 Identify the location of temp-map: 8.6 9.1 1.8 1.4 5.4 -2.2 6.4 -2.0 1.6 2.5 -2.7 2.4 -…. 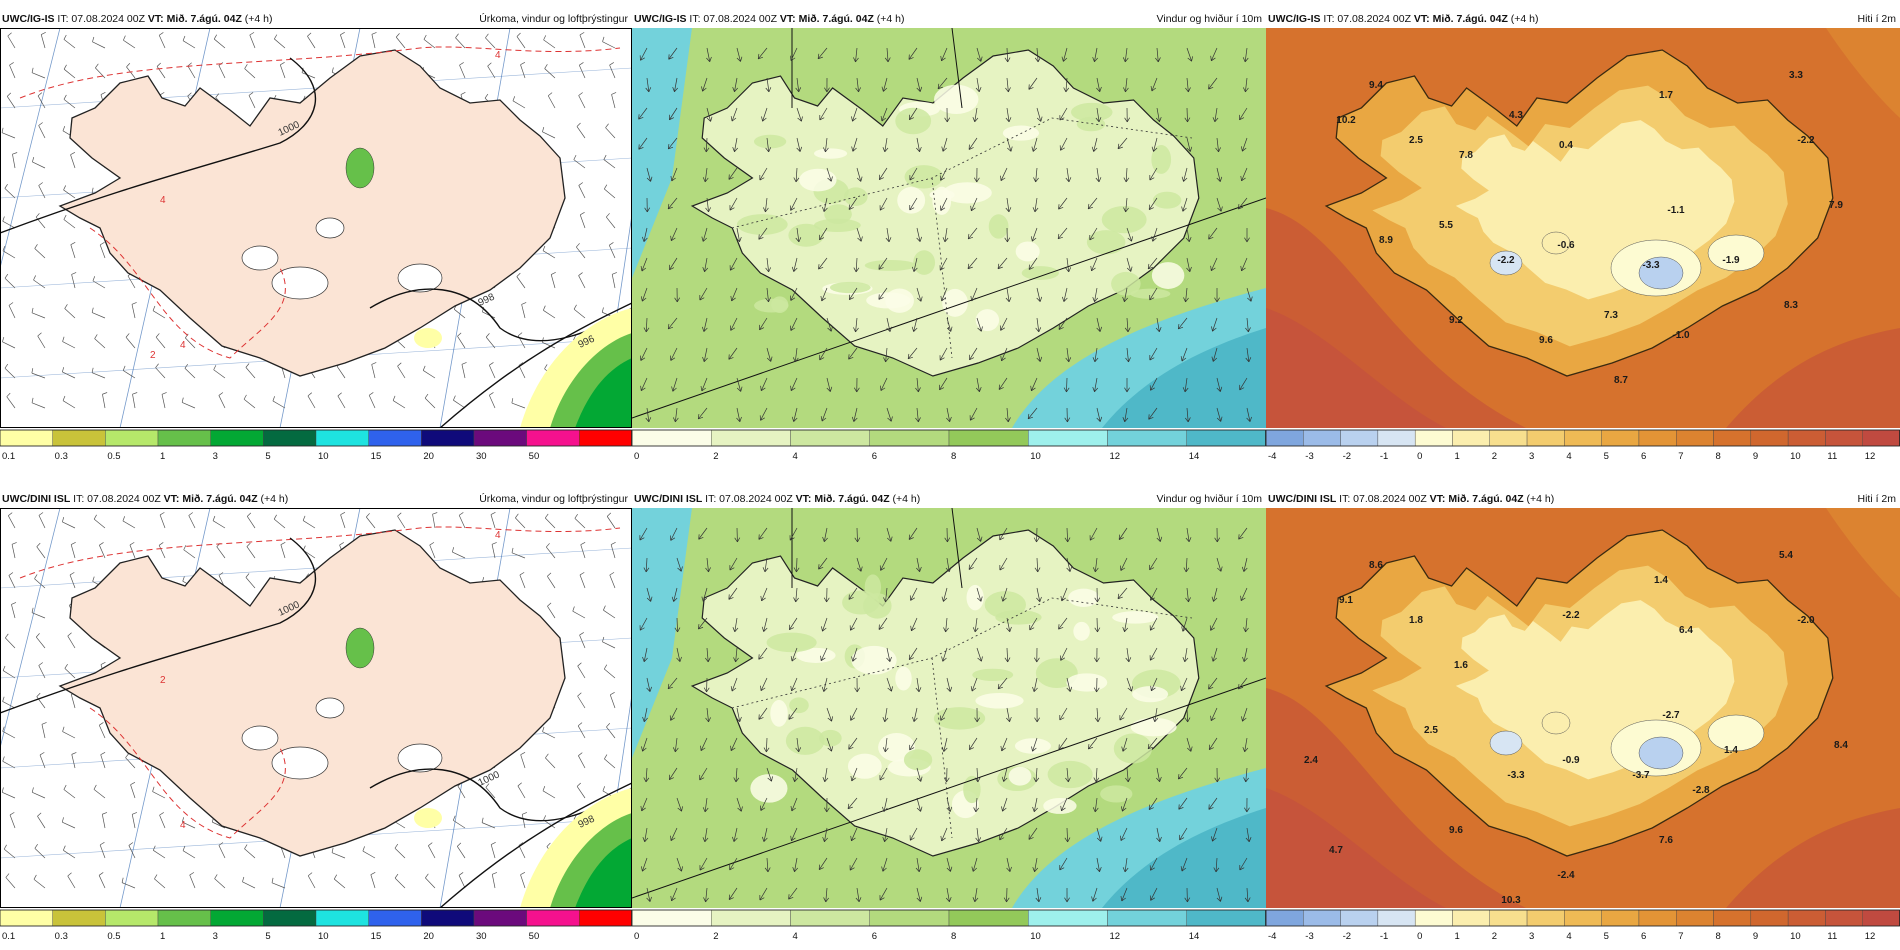
(1583, 708).